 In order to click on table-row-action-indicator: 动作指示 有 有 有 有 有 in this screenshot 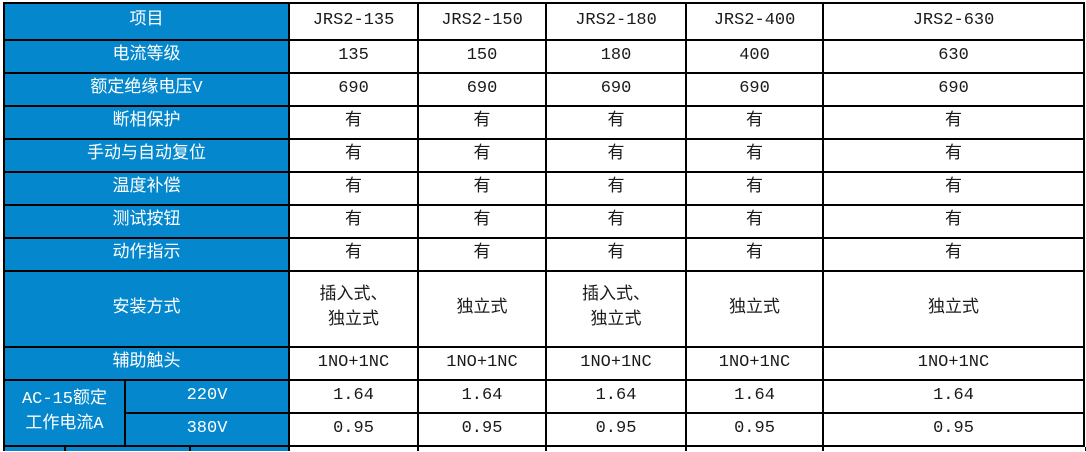, I will do `click(544, 254)`.